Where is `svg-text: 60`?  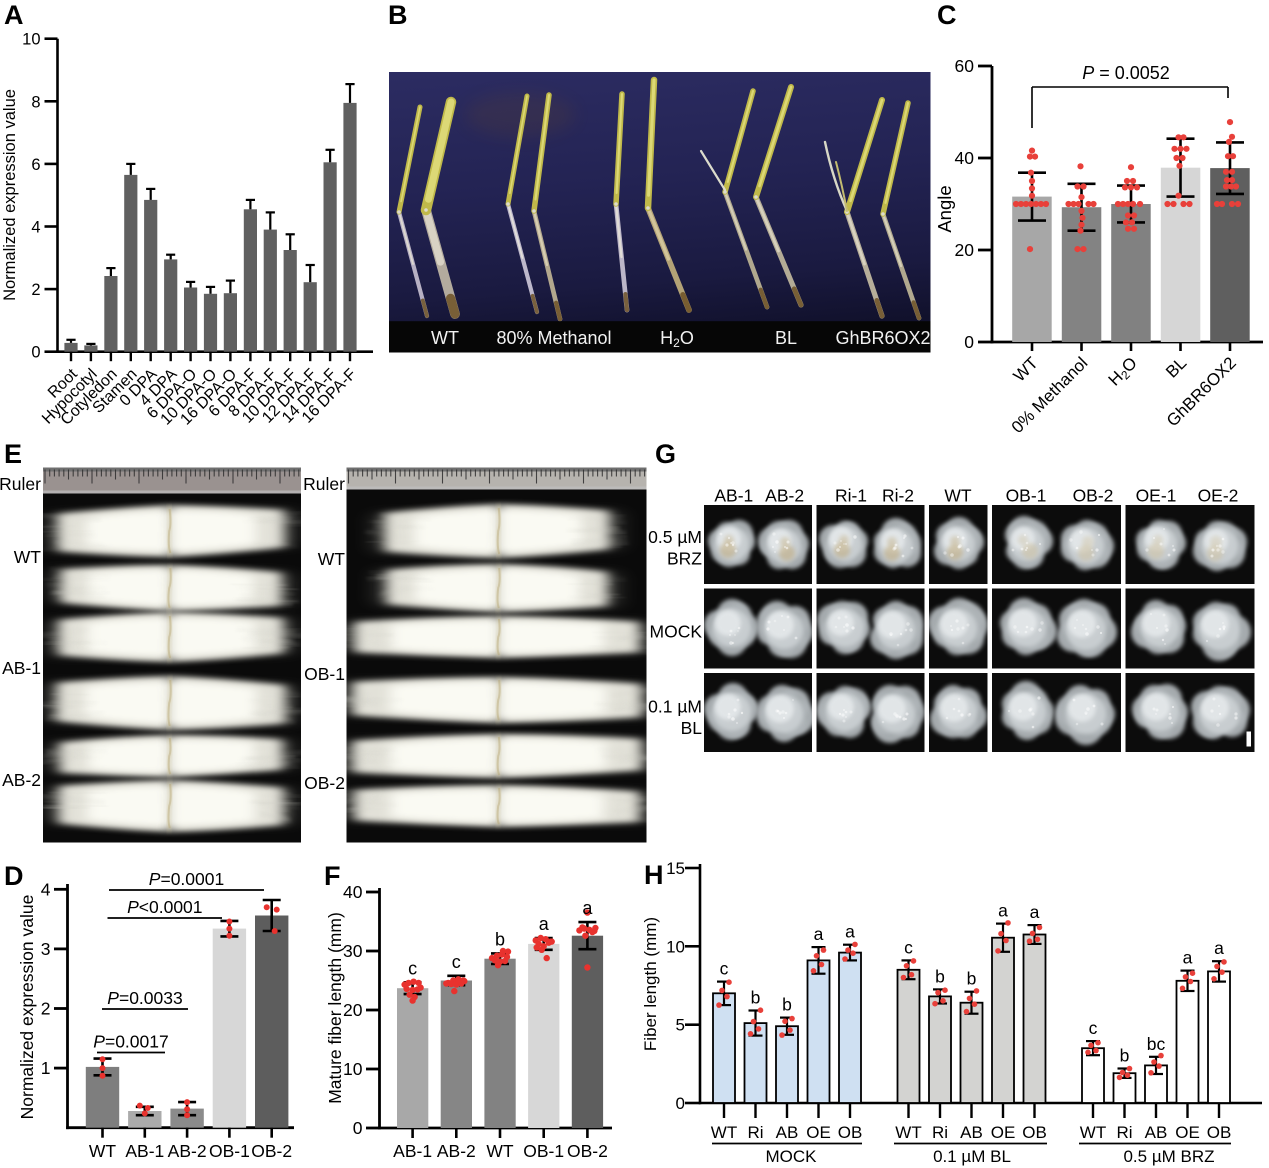
svg-text: 60 is located at coordinates (965, 66).